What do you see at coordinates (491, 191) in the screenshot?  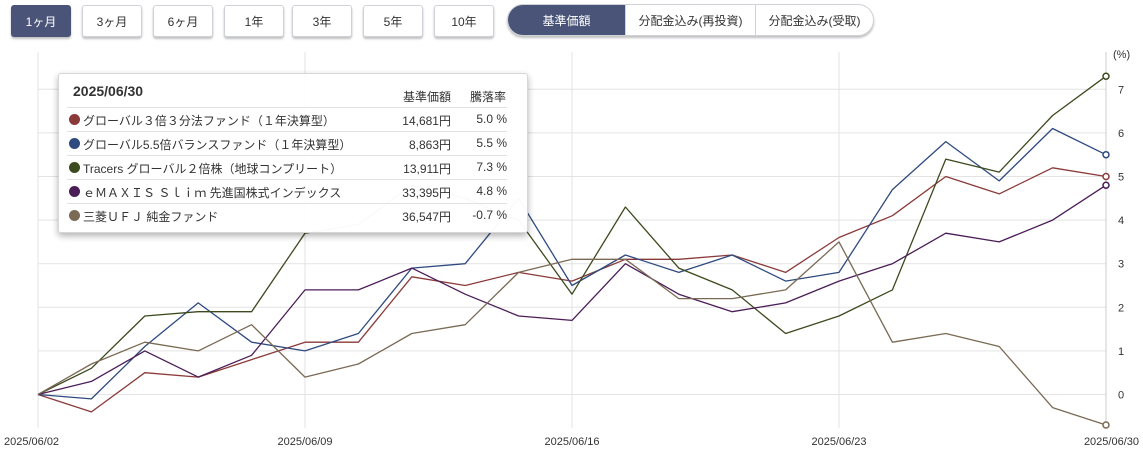 I see `tooltip-row-change: 4.8 %` at bounding box center [491, 191].